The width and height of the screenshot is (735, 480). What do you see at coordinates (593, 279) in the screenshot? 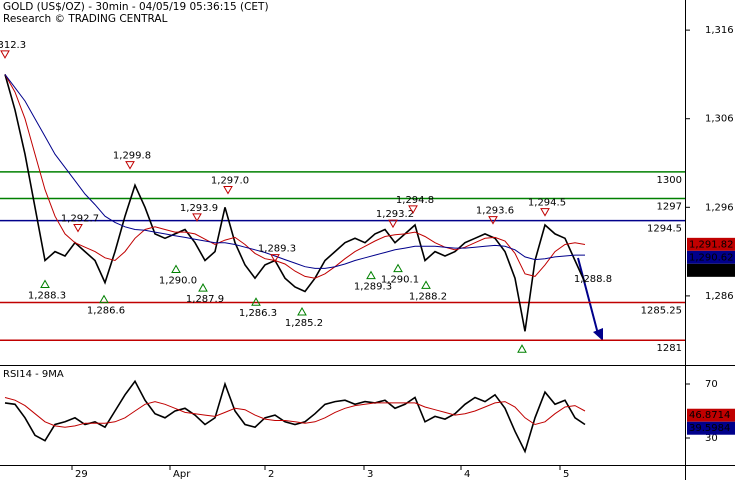
I see `price-label: 1,288.8` at bounding box center [593, 279].